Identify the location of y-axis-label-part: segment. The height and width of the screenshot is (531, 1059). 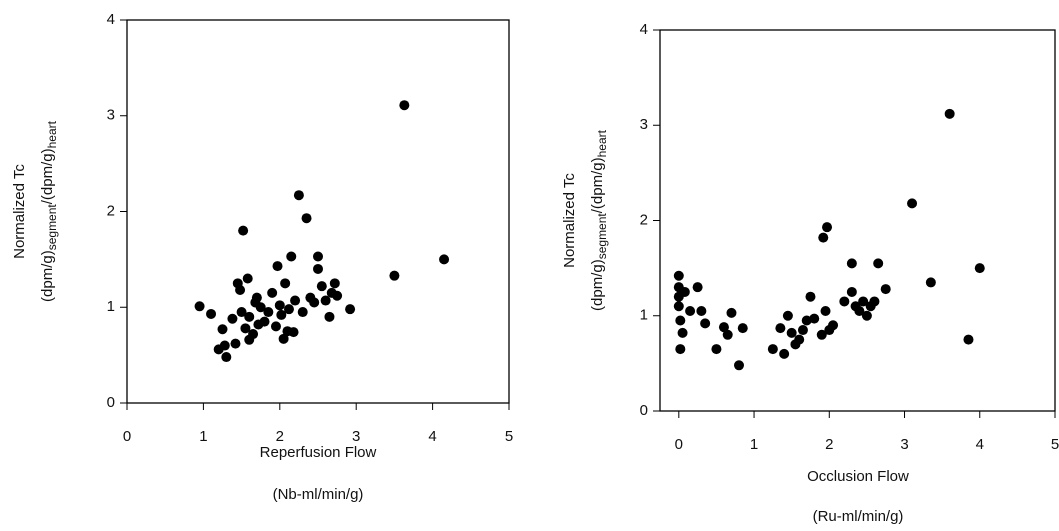
(602, 236).